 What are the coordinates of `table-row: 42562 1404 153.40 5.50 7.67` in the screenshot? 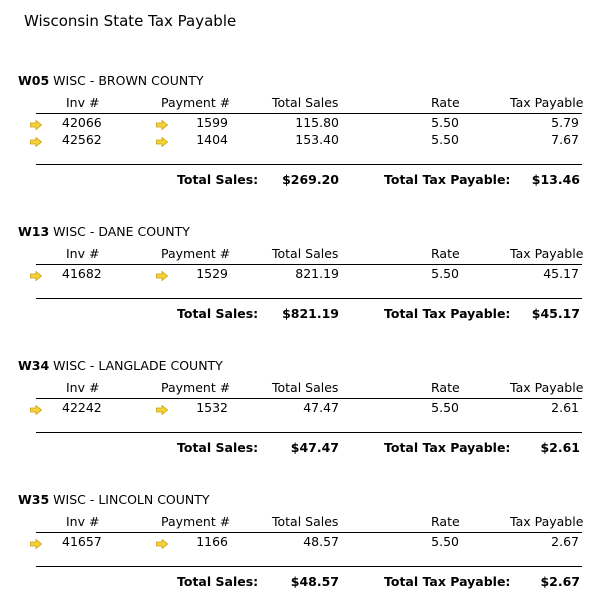 It's located at (305, 140).